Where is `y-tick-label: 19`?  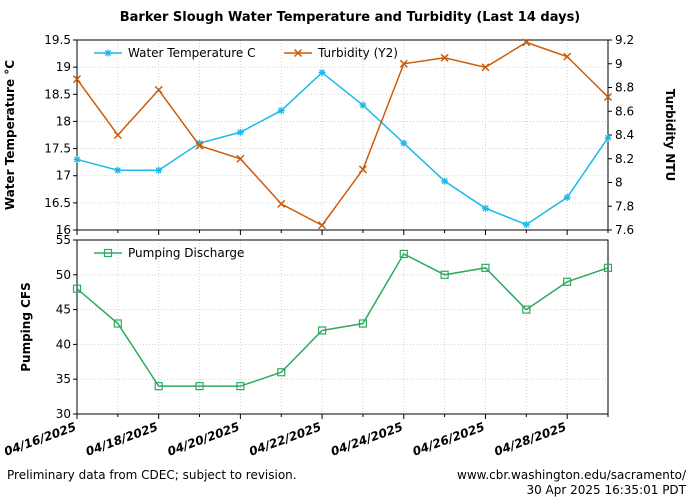 y-tick-label: 19 is located at coordinates (63, 67).